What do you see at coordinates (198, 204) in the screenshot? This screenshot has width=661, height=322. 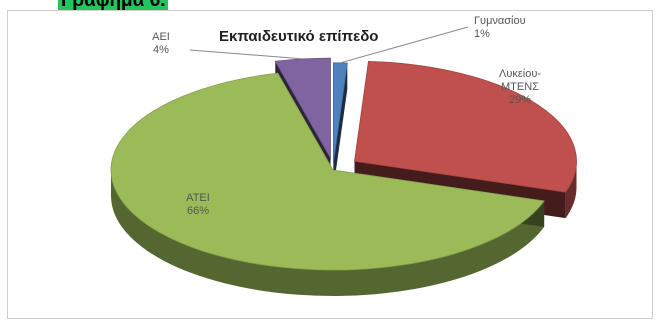 I see `slice-label-2: ΑΤΕΙ 66%` at bounding box center [198, 204].